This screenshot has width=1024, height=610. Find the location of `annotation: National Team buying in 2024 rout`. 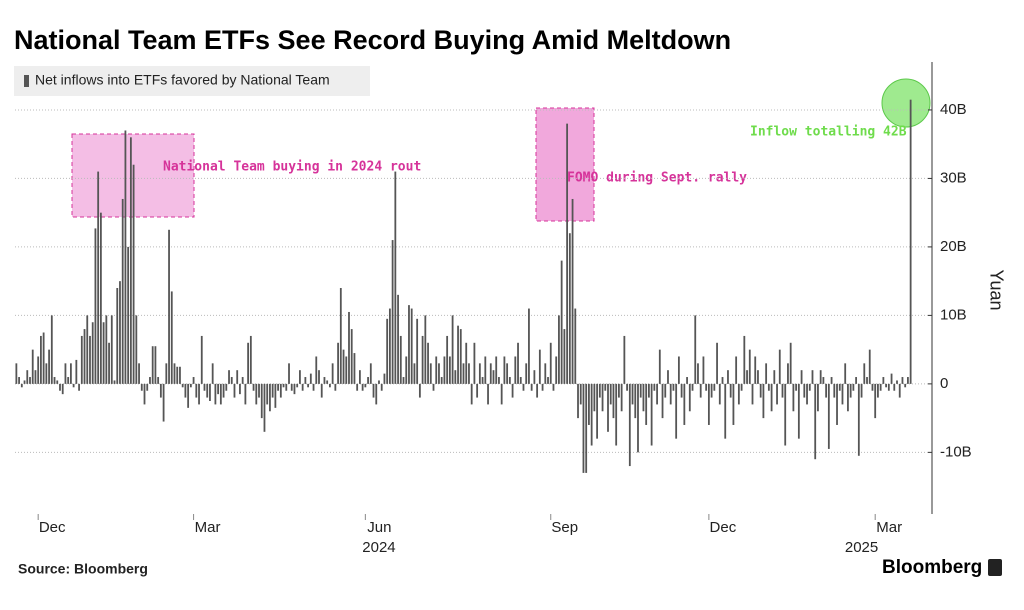

annotation: National Team buying in 2024 rout is located at coordinates (292, 167).